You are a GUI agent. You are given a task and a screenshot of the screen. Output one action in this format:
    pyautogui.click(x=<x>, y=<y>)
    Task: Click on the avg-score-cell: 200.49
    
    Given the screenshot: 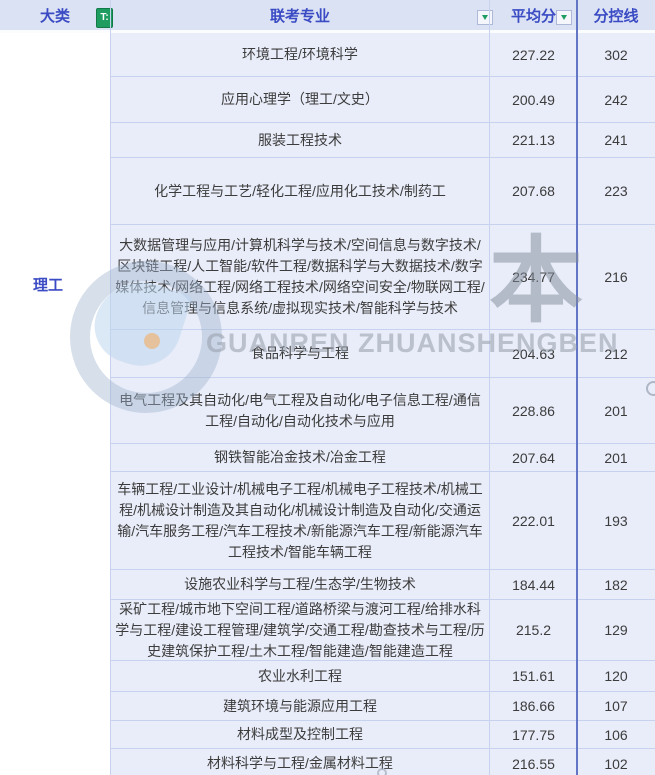 What is the action you would take?
    pyautogui.click(x=533, y=99)
    